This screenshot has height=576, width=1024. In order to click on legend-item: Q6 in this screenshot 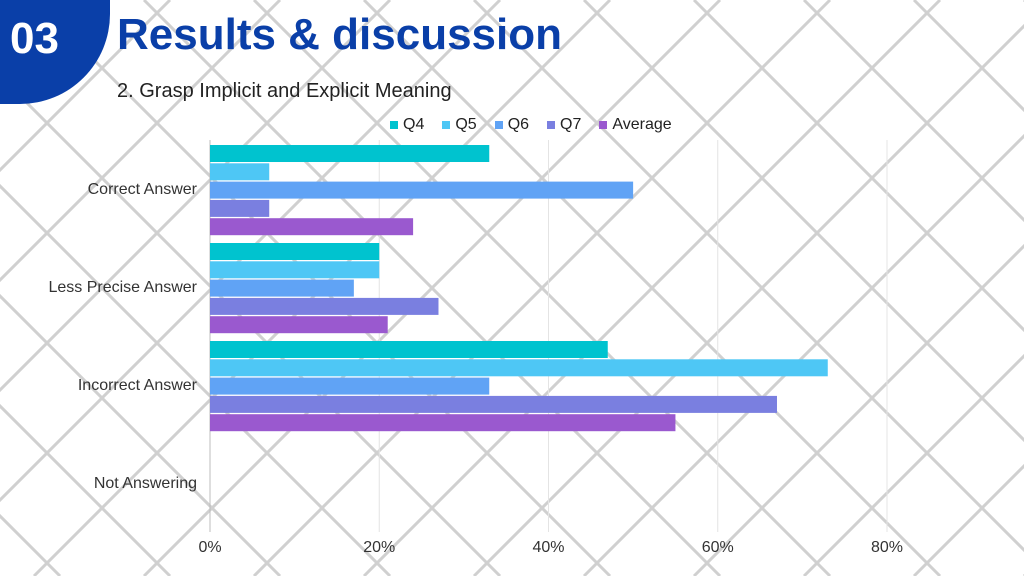, I will do `click(512, 125)`.